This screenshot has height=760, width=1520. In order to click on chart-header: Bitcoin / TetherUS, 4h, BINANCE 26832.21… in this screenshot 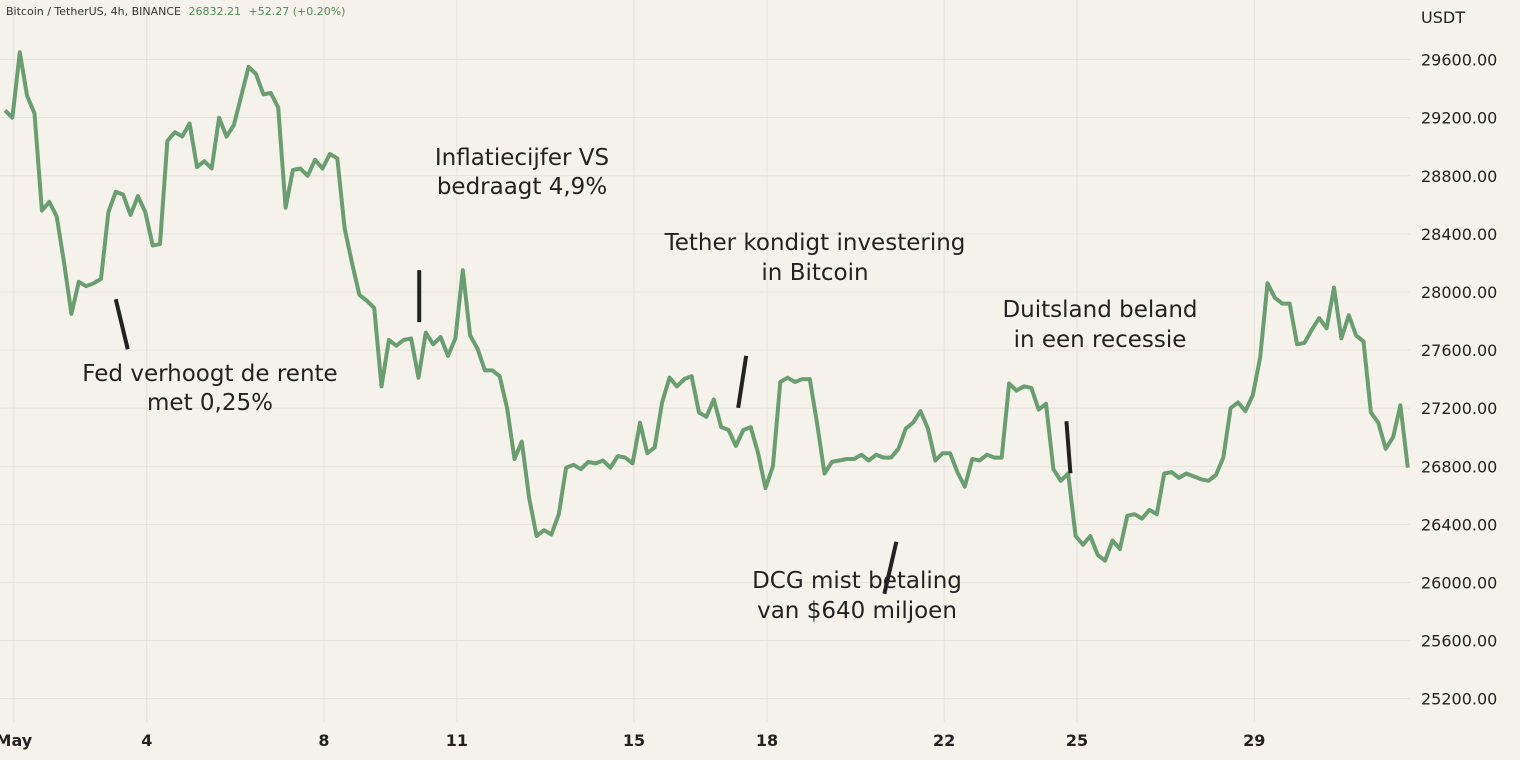, I will do `click(175, 11)`.